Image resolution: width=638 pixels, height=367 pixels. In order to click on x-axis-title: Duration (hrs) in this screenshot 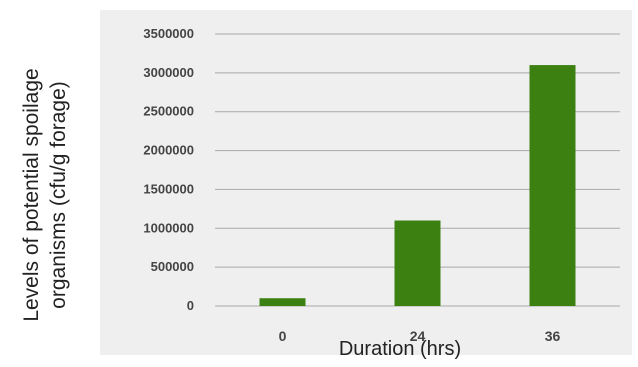, I will do `click(400, 349)`.